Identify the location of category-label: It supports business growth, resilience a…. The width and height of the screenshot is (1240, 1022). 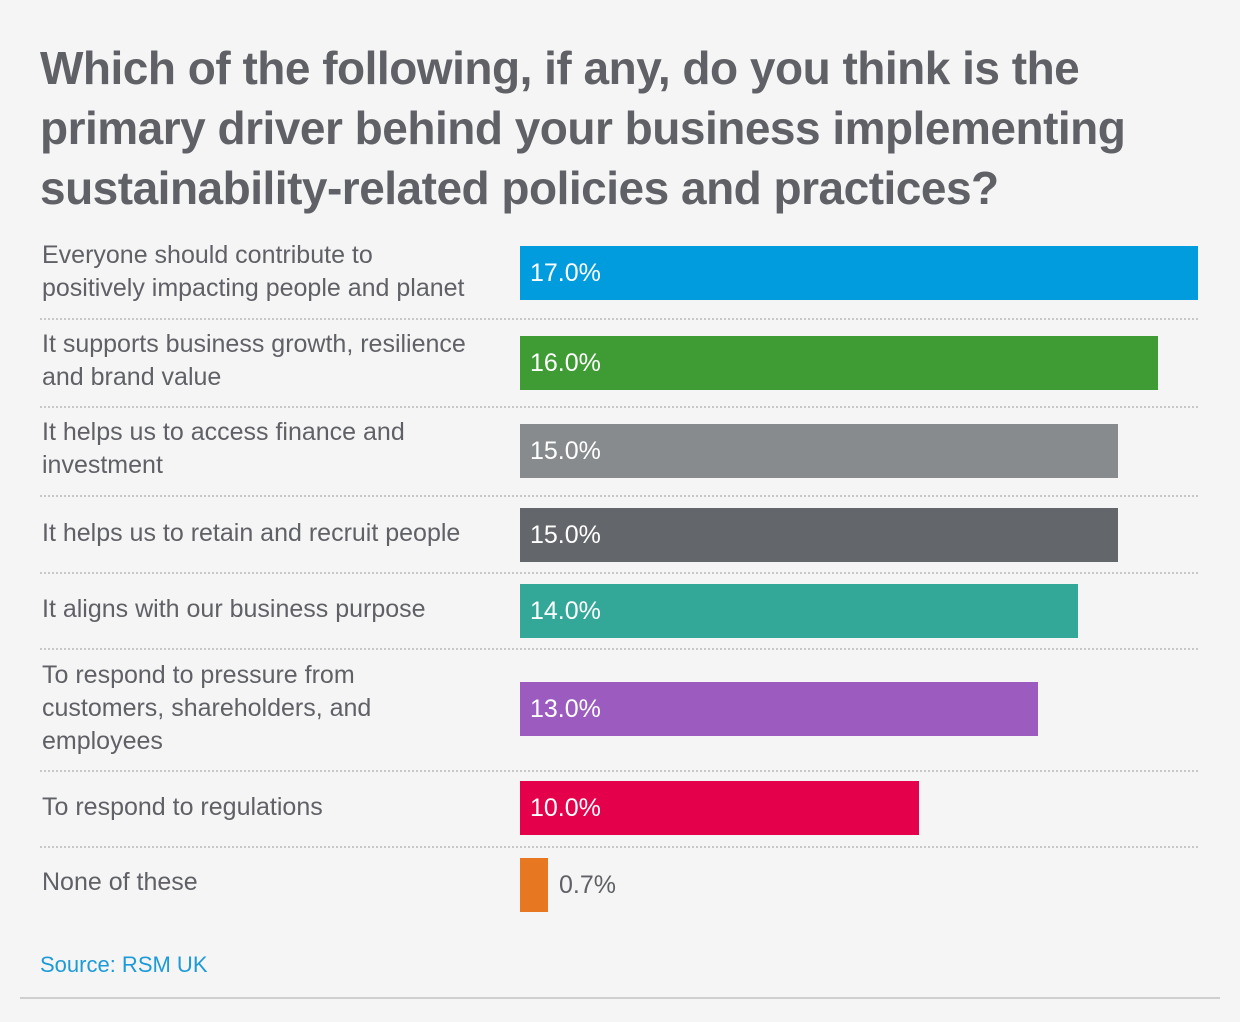
(277, 361).